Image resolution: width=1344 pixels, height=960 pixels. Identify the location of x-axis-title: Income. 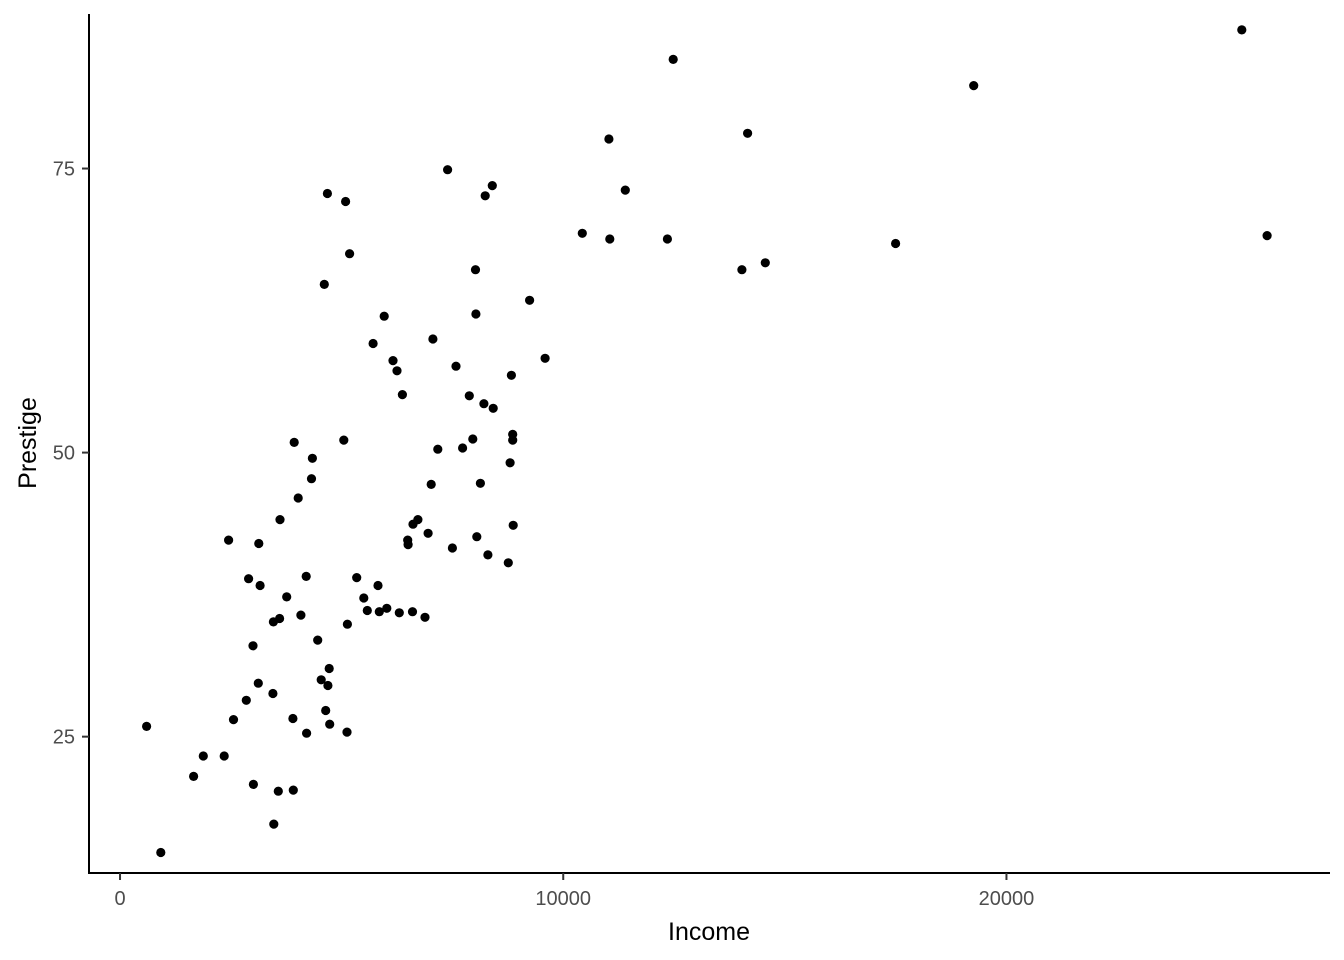
(709, 932).